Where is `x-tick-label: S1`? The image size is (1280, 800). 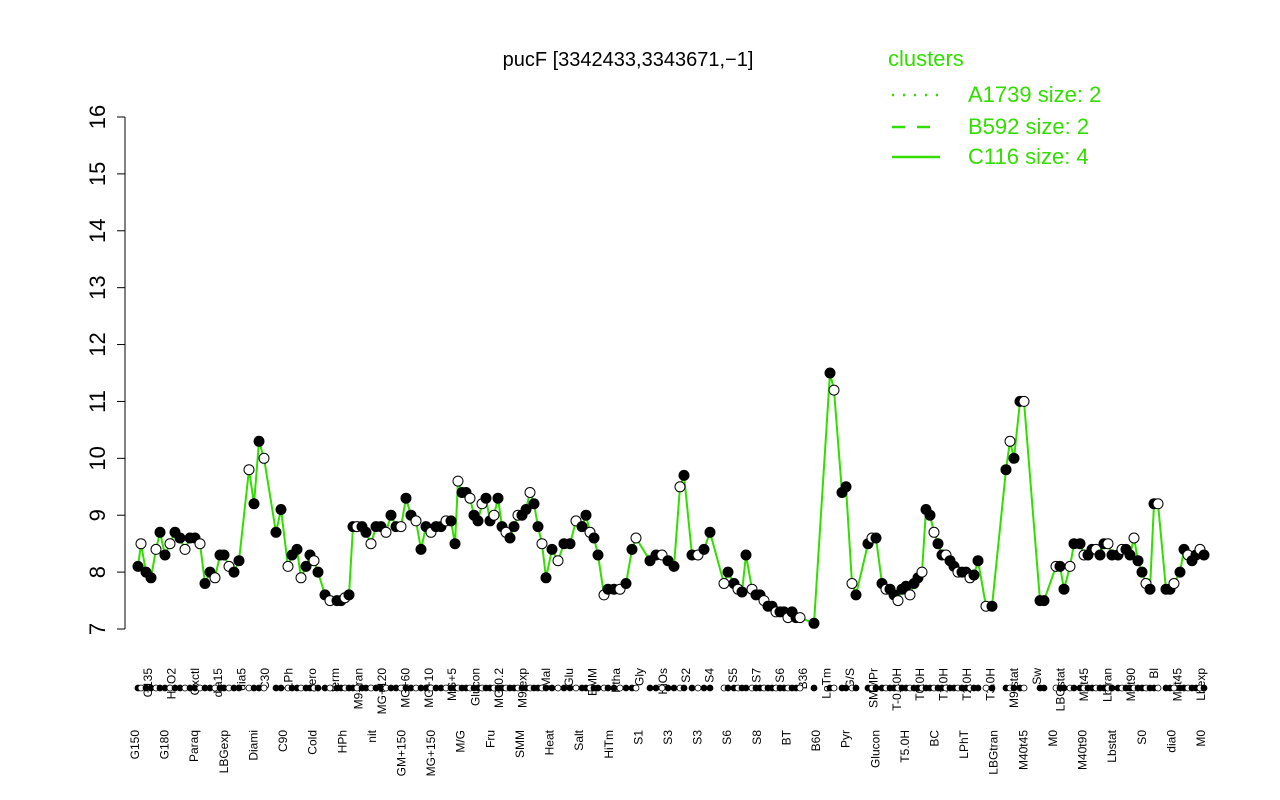 x-tick-label: S1 is located at coordinates (638, 737).